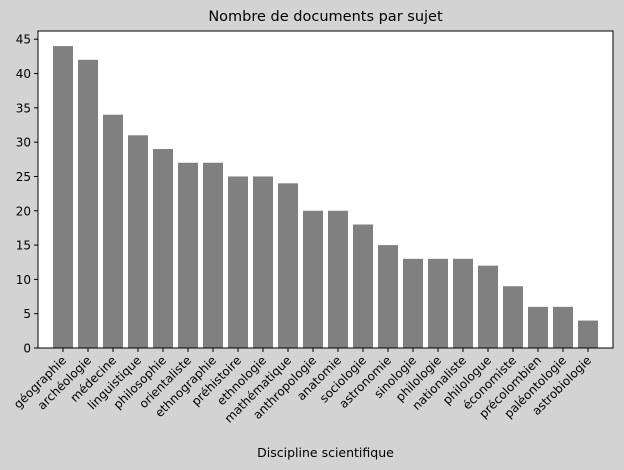  What do you see at coordinates (27, 349) in the screenshot?
I see `y-tick-label: 0` at bounding box center [27, 349].